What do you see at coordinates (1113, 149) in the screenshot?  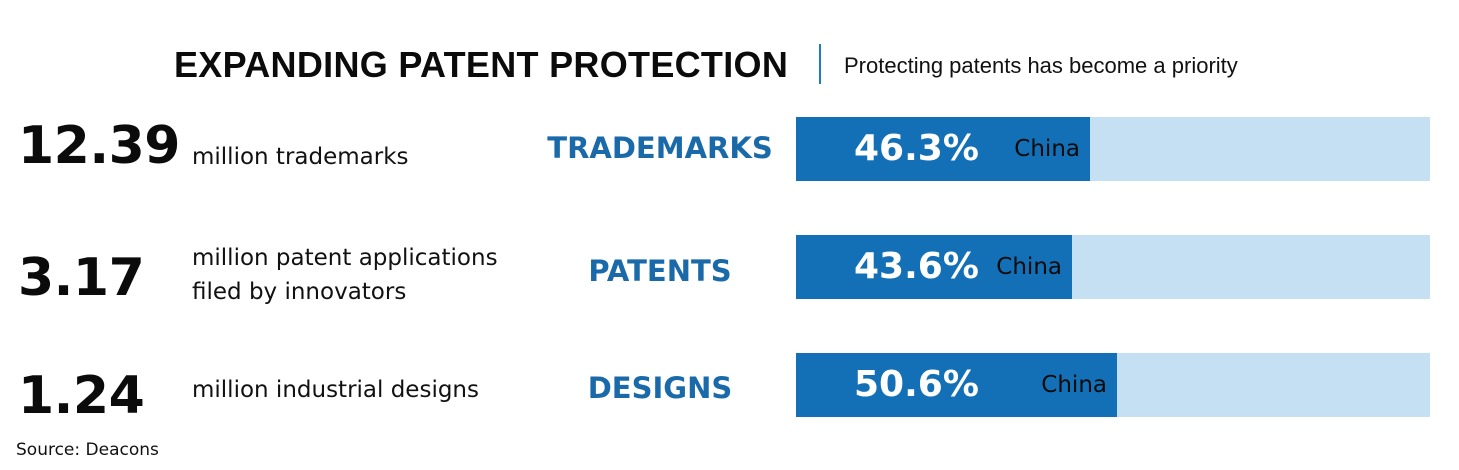 I see `bar-track-trademarks: 46.3% China` at bounding box center [1113, 149].